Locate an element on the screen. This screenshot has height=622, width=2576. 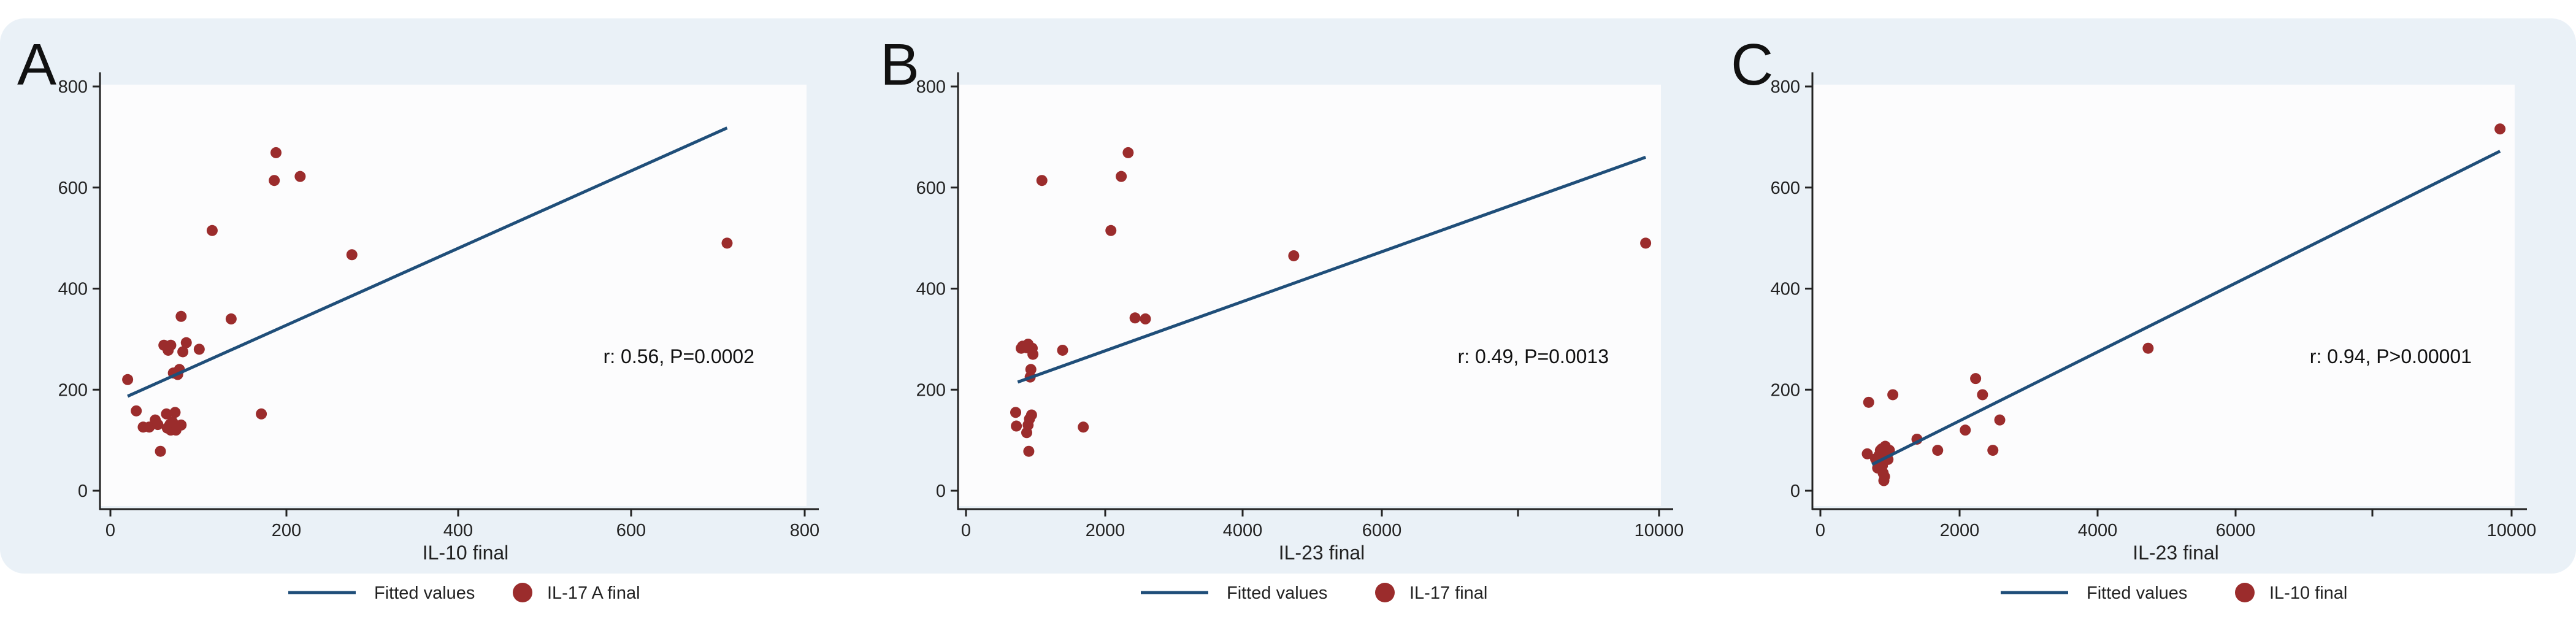
x-axis-title-a: IL-10 final is located at coordinates (466, 553).